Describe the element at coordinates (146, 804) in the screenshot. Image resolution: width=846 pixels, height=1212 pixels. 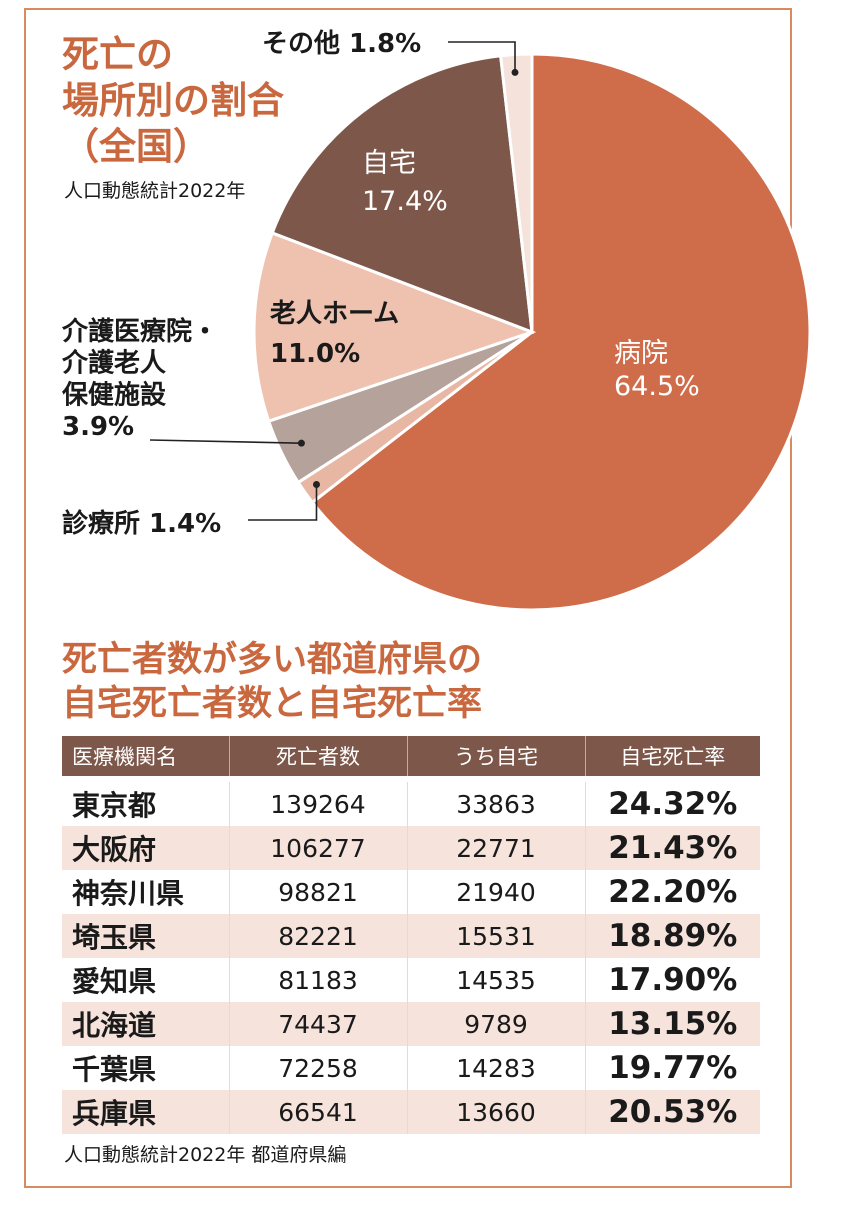
I see `prefecture-cell: 東京都` at that location.